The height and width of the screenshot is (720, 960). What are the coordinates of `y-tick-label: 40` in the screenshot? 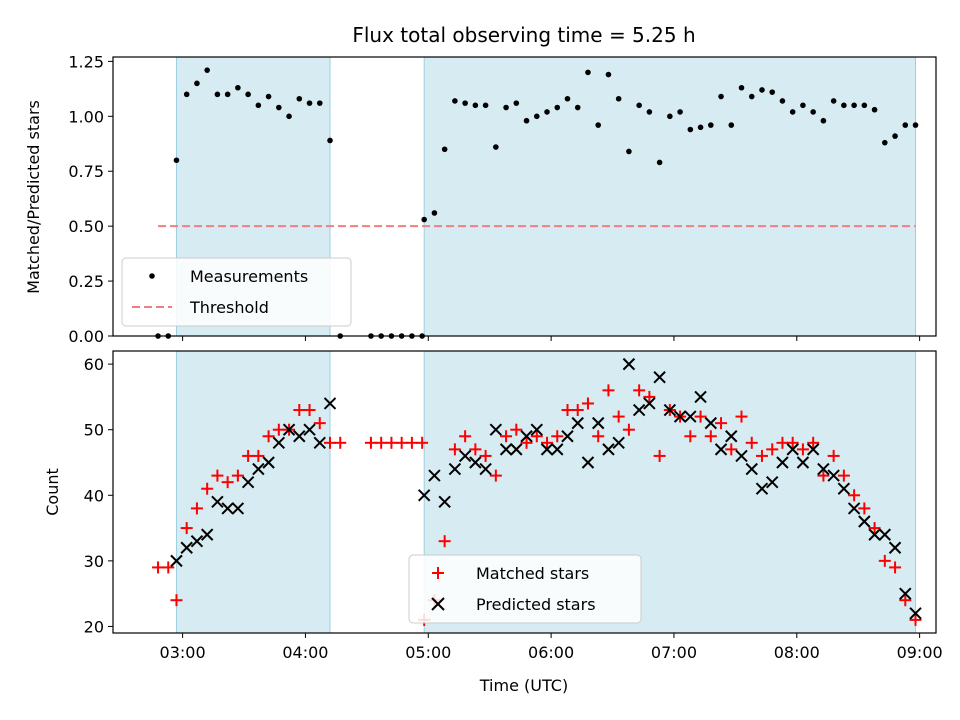 It's located at (94, 495).